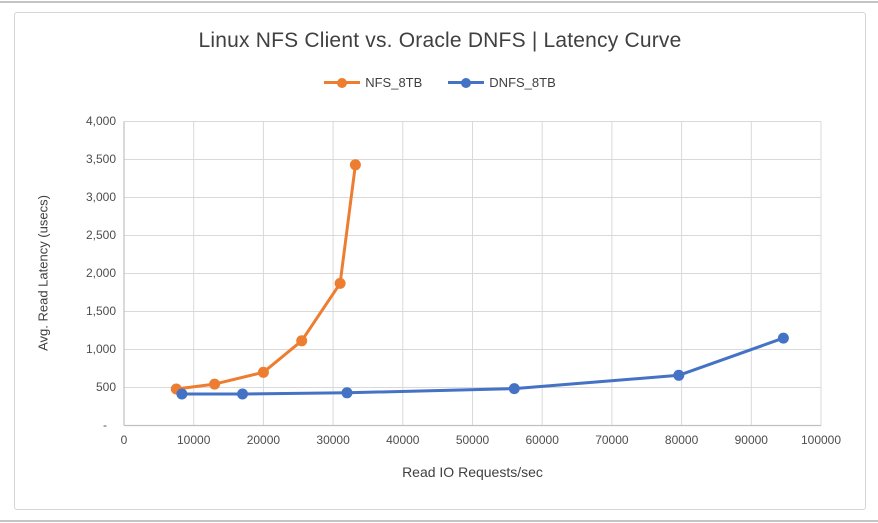  Describe the element at coordinates (265, 277) in the screenshot. I see `series-line-nfs-8tb` at that location.